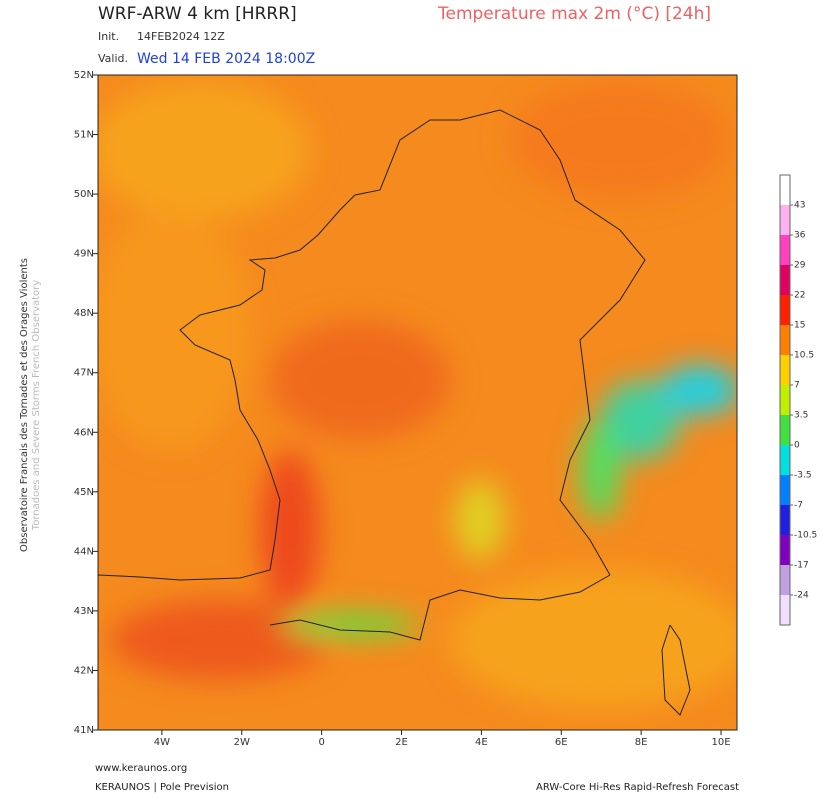 The width and height of the screenshot is (834, 804). What do you see at coordinates (637, 787) in the screenshot?
I see `footer-model: ARW-Core Hi-Res Rapid-Refresh Forecast` at bounding box center [637, 787].